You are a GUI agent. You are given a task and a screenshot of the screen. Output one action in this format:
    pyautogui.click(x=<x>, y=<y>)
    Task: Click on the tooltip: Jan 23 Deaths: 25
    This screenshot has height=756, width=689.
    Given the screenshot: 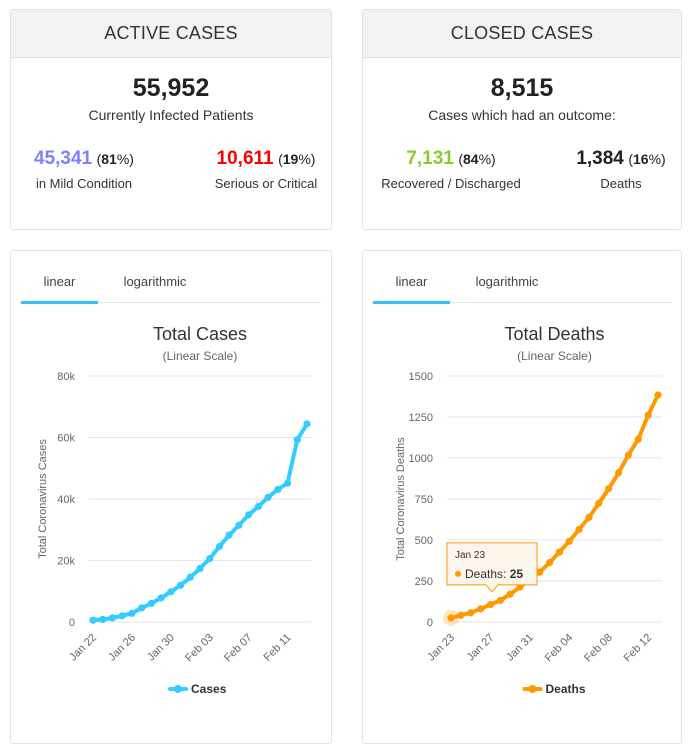 What is the action you would take?
    pyautogui.click(x=492, y=567)
    